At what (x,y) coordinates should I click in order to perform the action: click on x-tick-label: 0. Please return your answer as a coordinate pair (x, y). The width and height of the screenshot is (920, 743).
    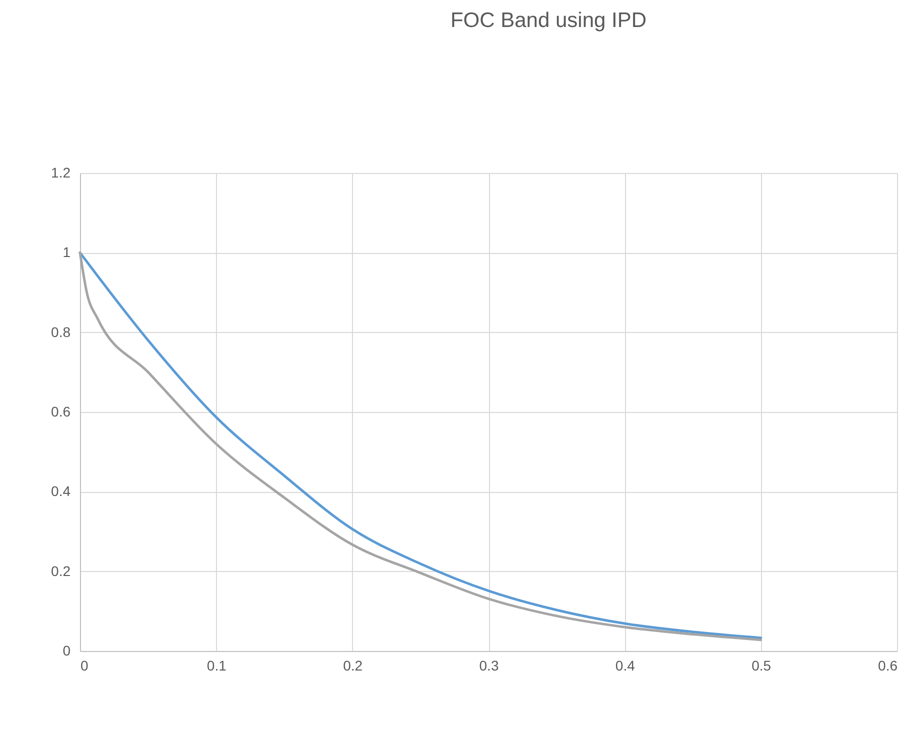
    Looking at the image, I should click on (84, 666).